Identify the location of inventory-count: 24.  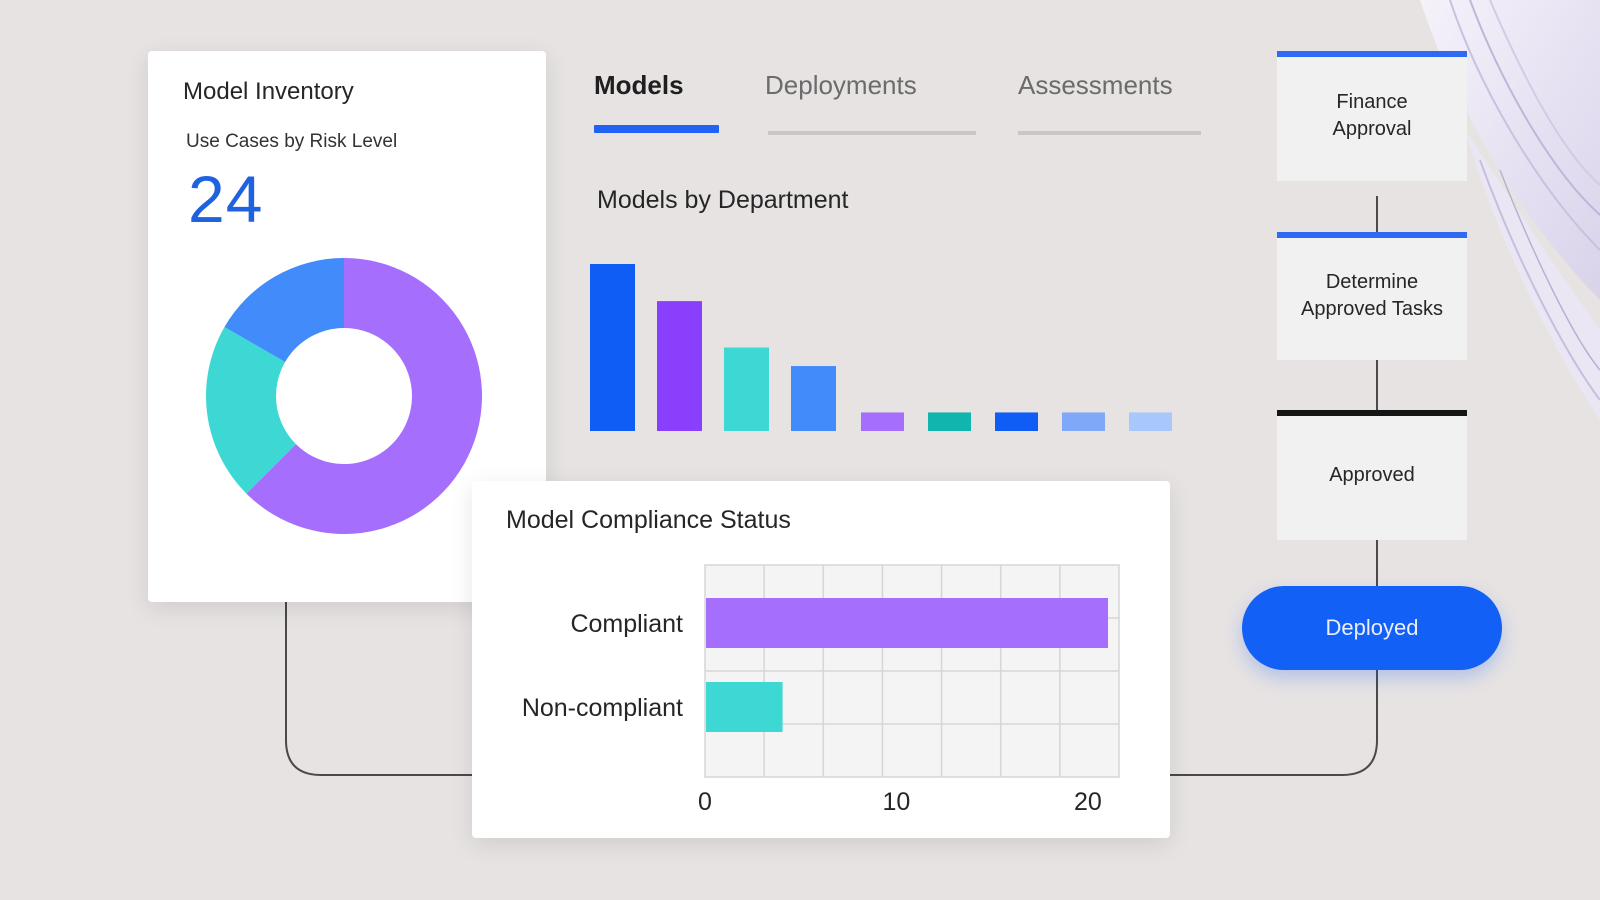
(226, 199).